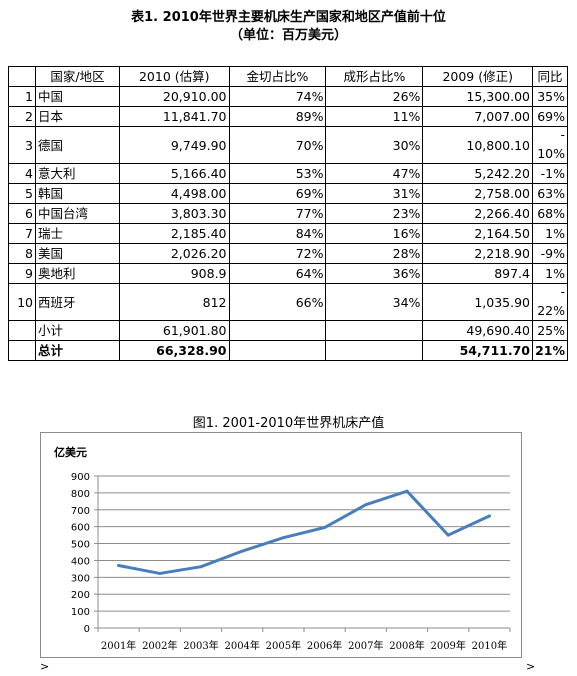 This screenshot has height=676, width=577. What do you see at coordinates (477, 193) in the screenshot?
I see `row-2009: 2,758.00` at bounding box center [477, 193].